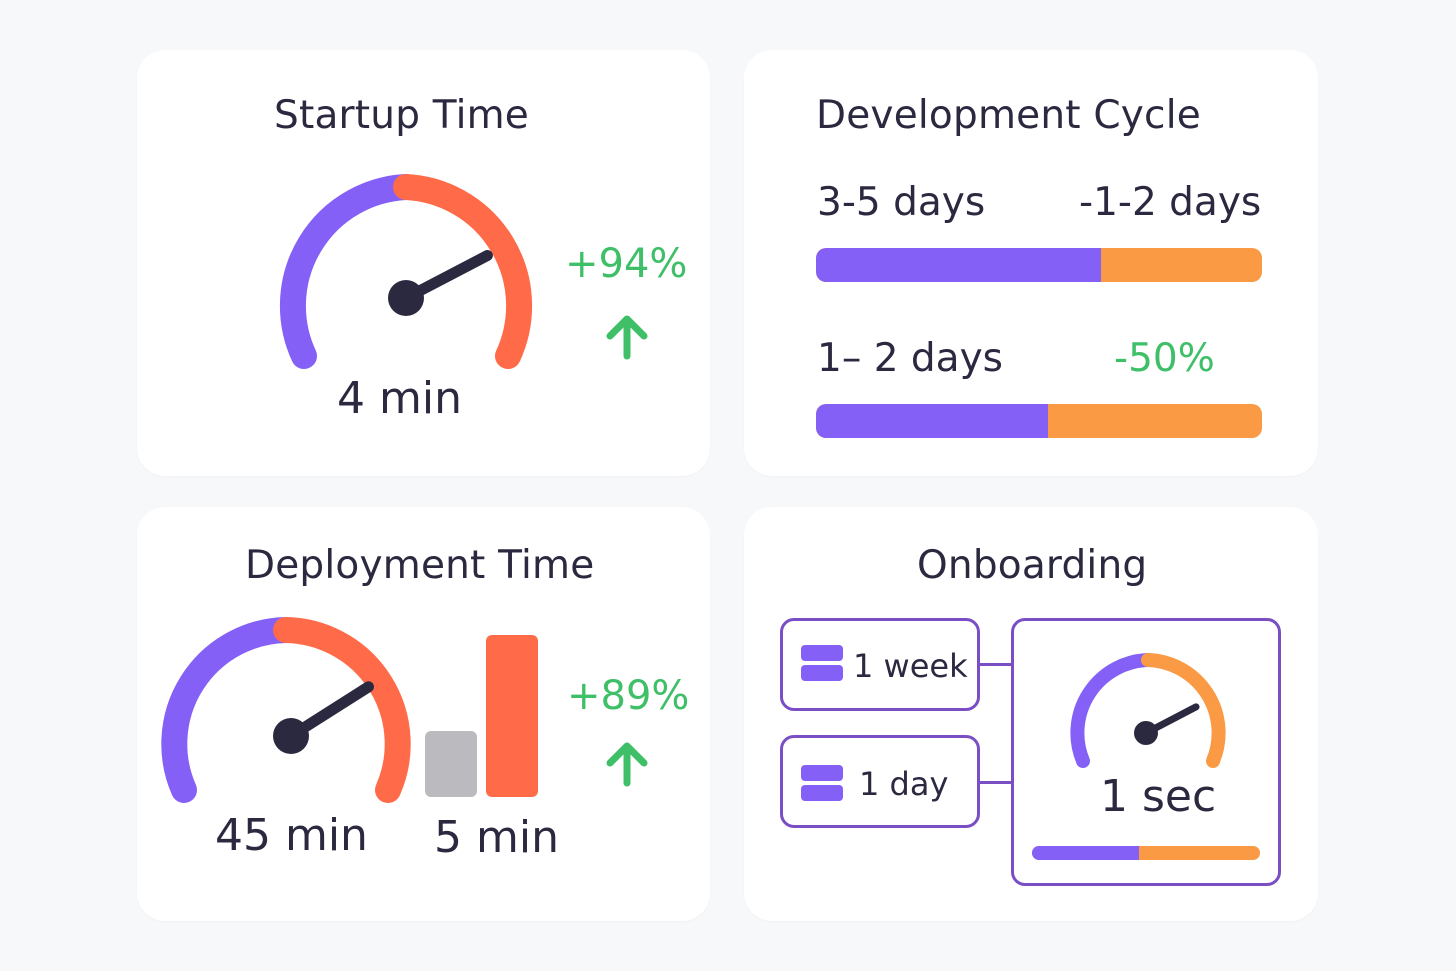 This screenshot has width=1456, height=971. I want to click on deployment-before-value: 45 min, so click(291, 835).